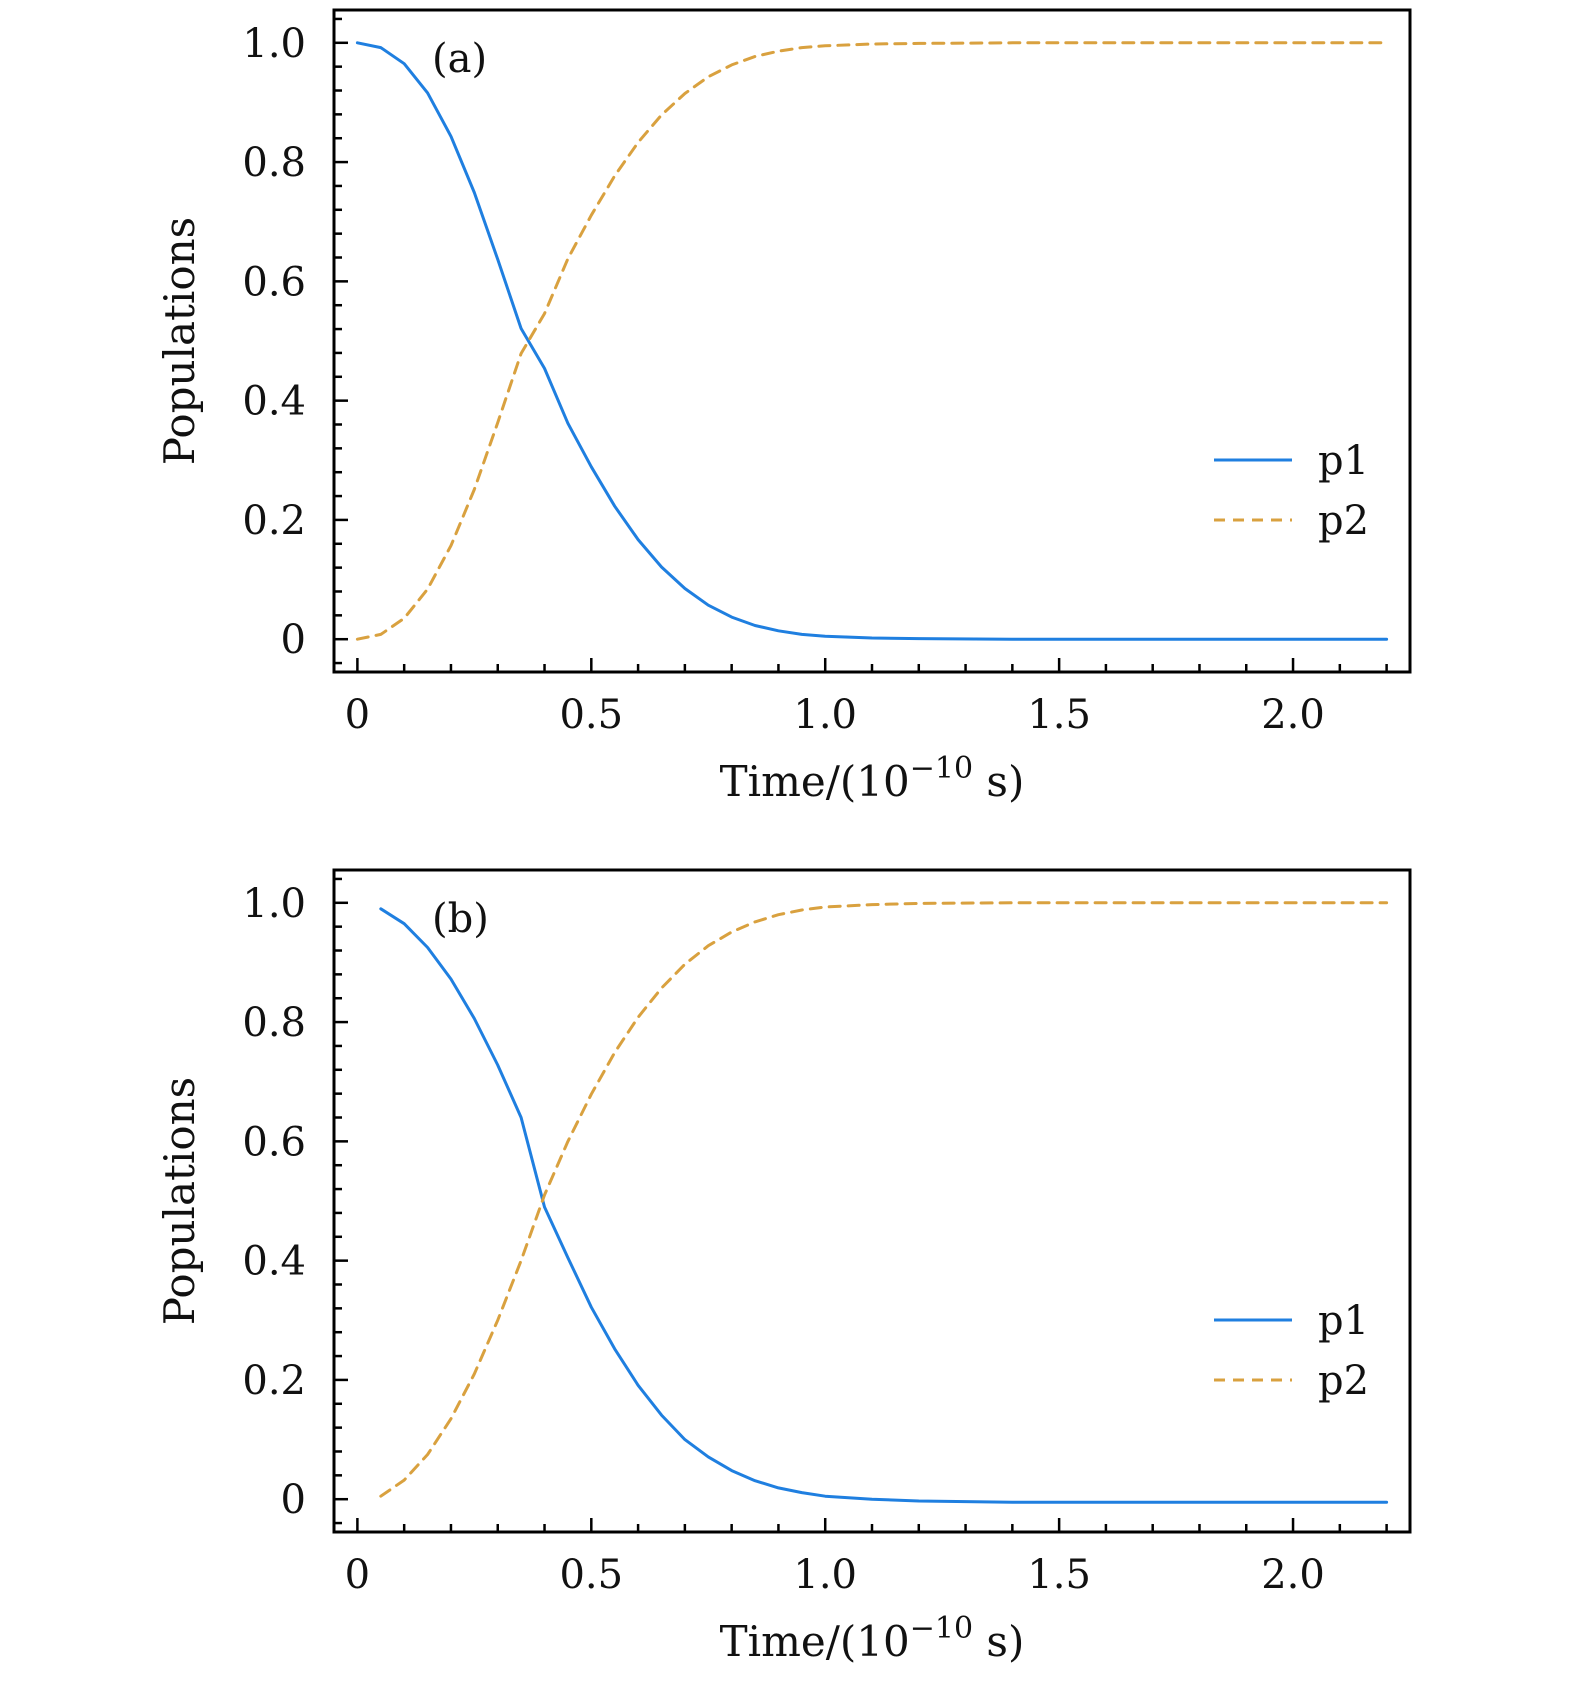 The height and width of the screenshot is (1693, 1575). I want to click on panel-label: (b), so click(460, 919).